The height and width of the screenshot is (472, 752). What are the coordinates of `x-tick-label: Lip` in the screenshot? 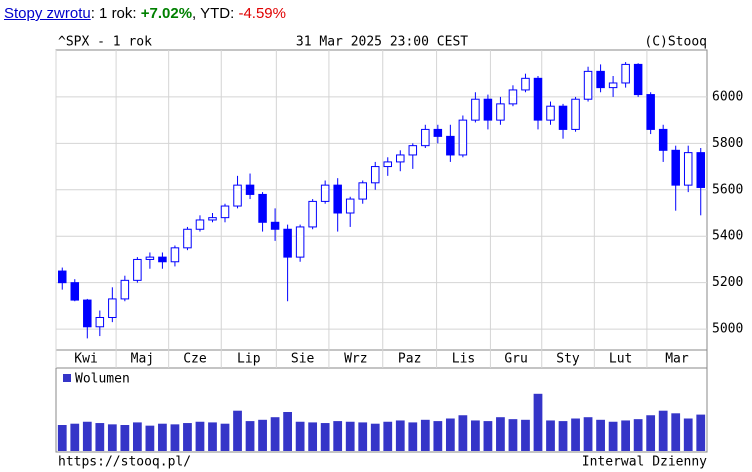 It's located at (249, 359).